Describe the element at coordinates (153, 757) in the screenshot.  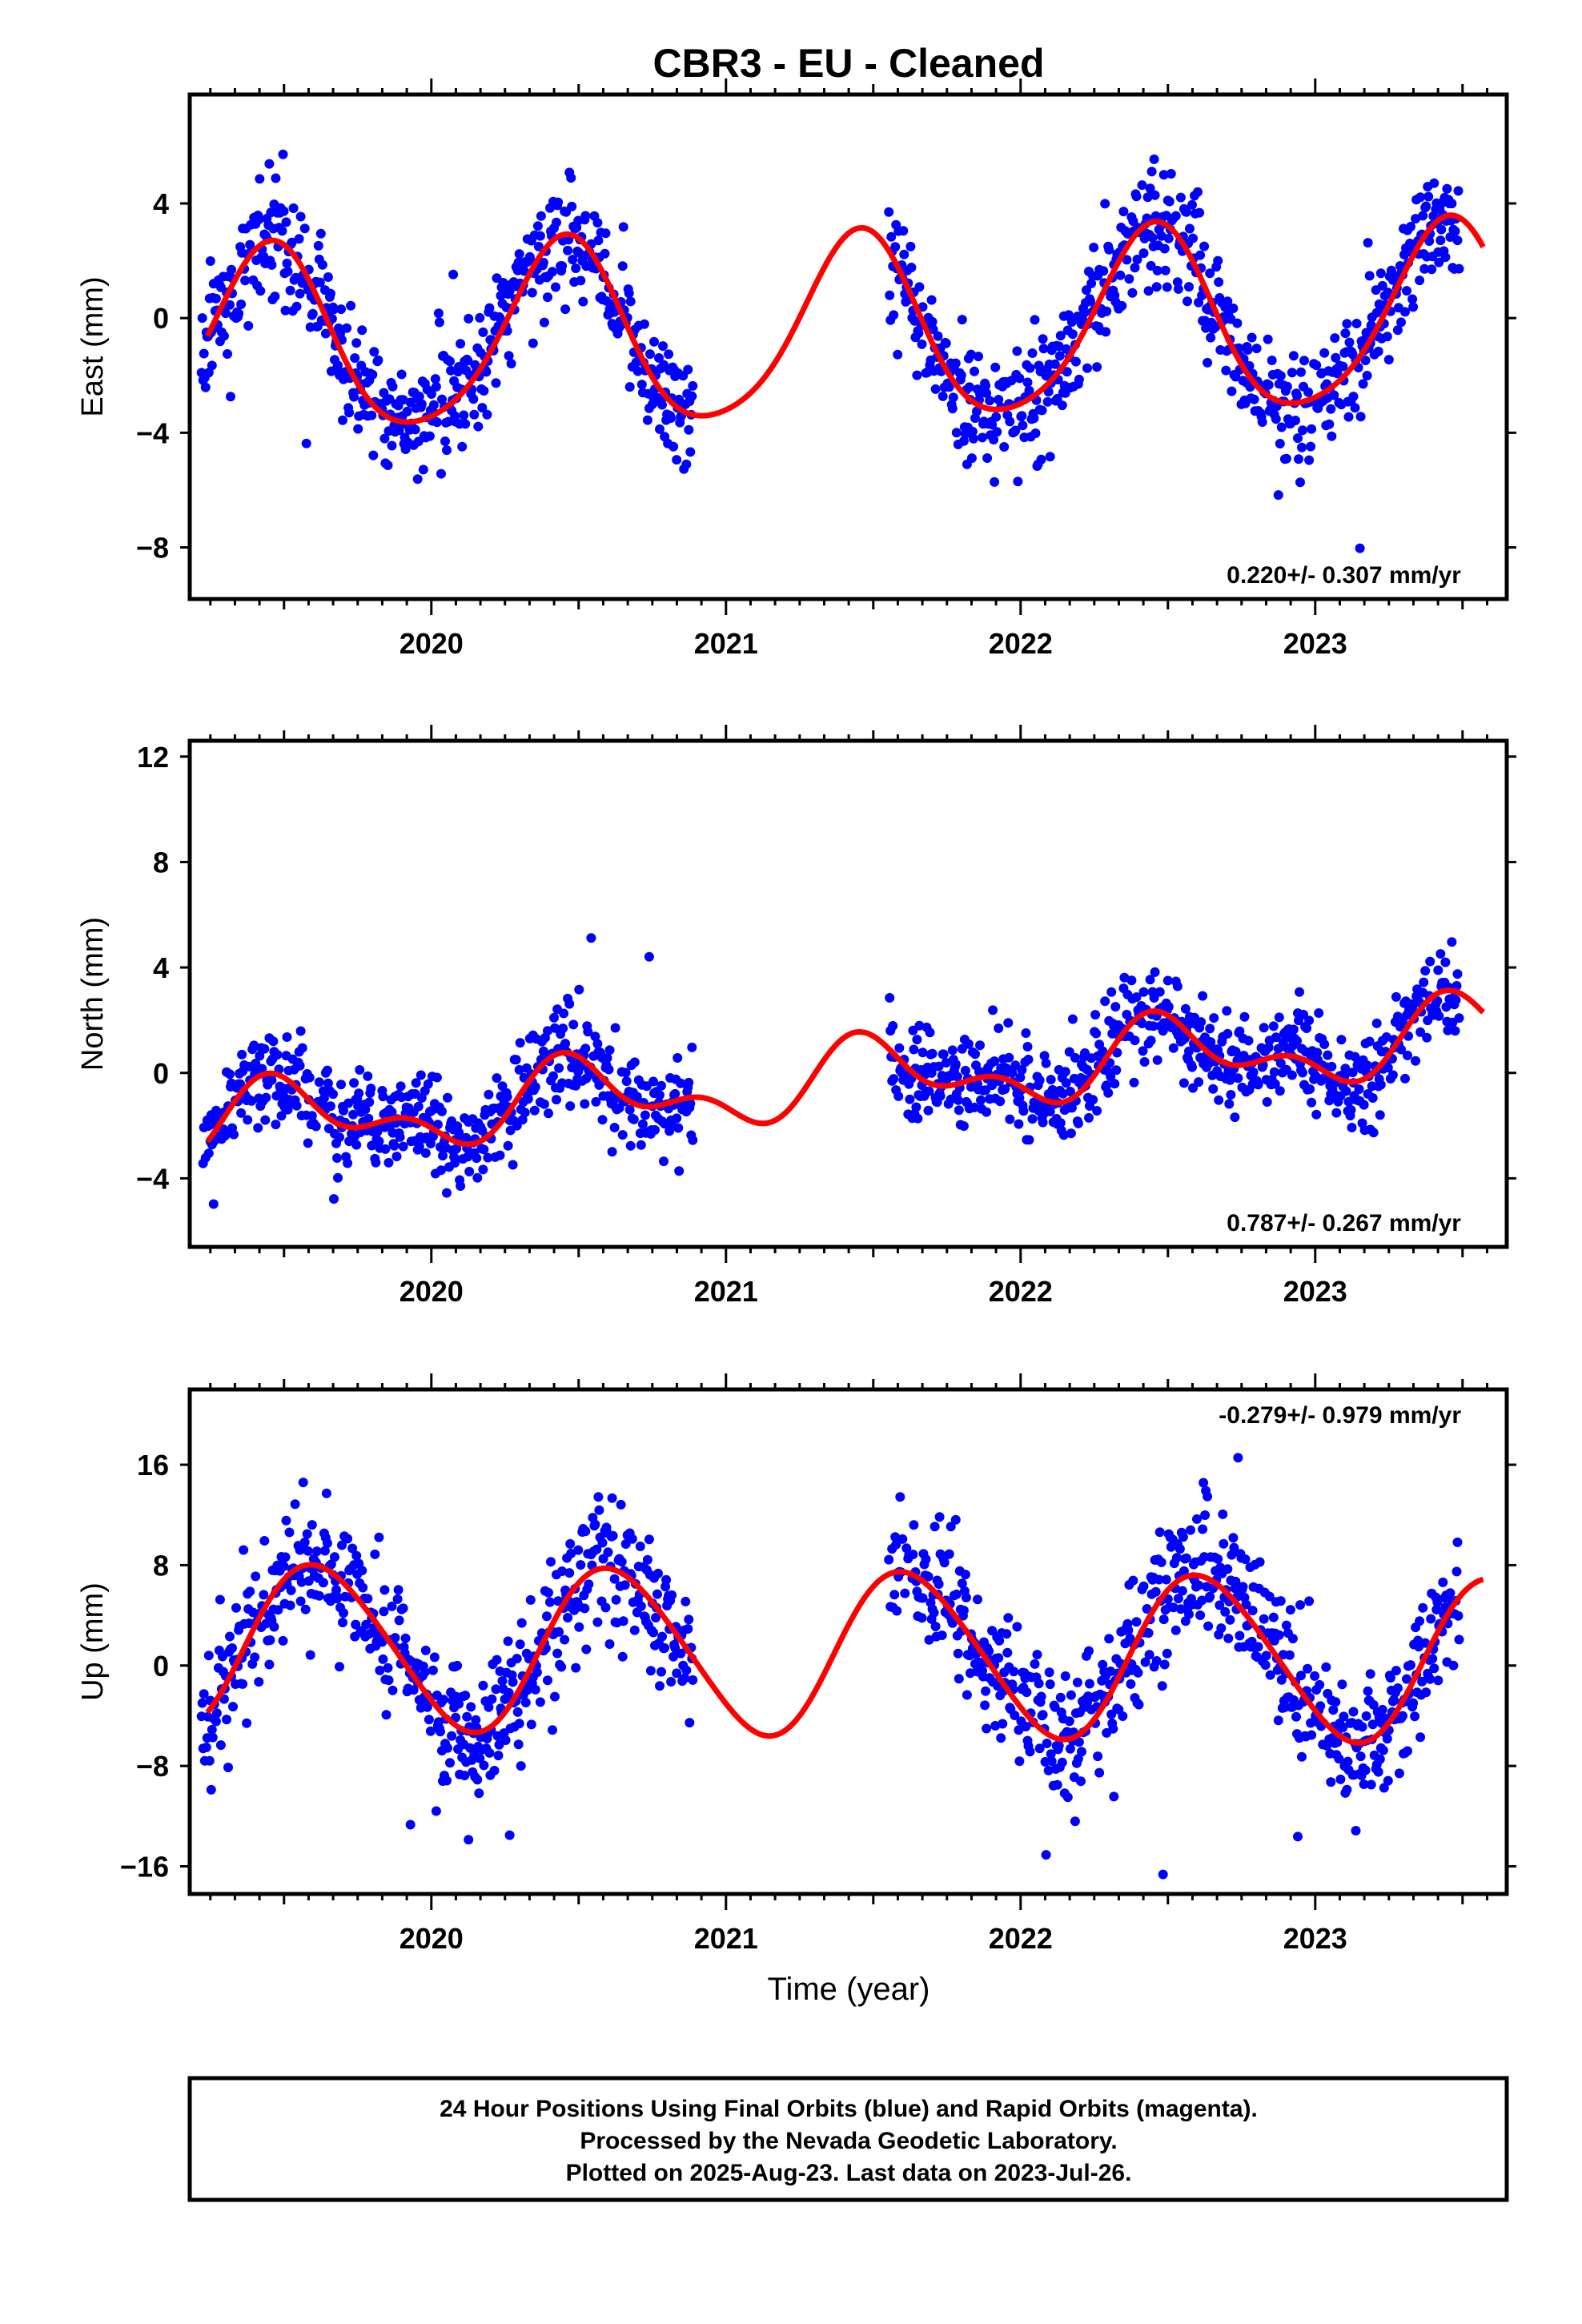
I see `y-tick-label: 12` at that location.